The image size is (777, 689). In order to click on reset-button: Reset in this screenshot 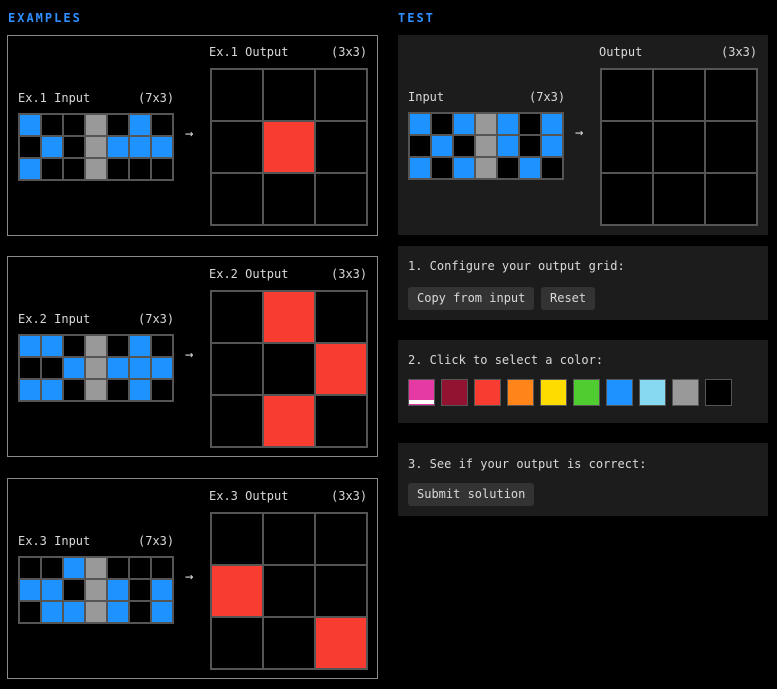, I will do `click(568, 298)`.